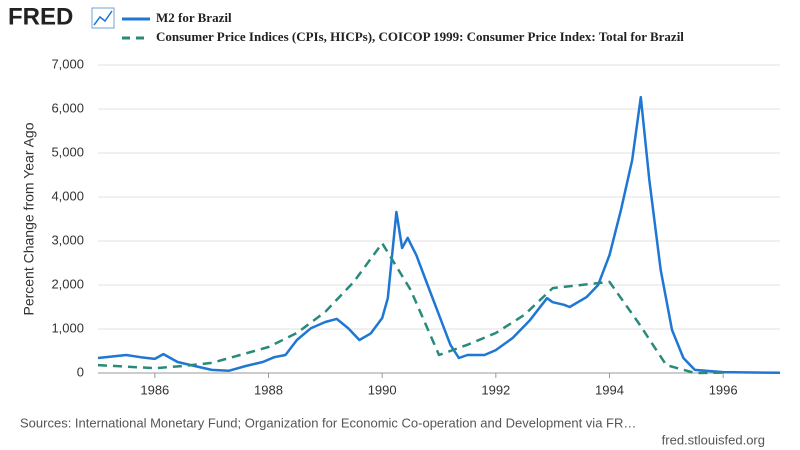 Image resolution: width=800 pixels, height=450 pixels. What do you see at coordinates (713, 439) in the screenshot?
I see `credit: fred.stlouisfed.org` at bounding box center [713, 439].